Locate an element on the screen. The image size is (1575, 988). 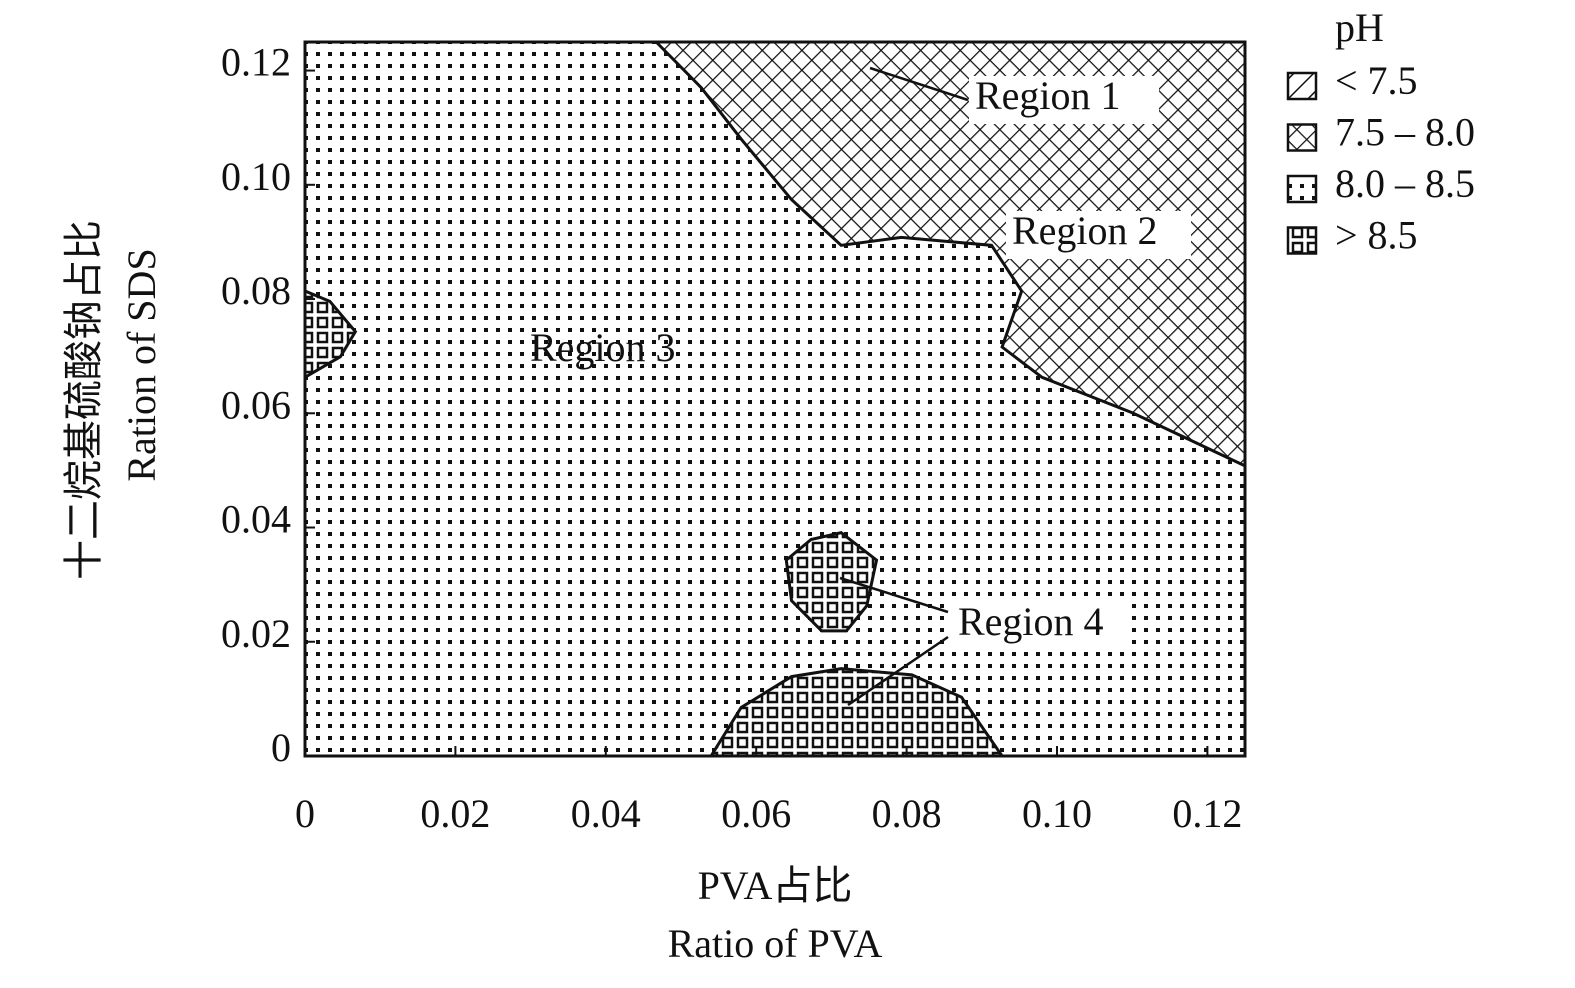
x-tick-label: 0.10 is located at coordinates (1057, 813).